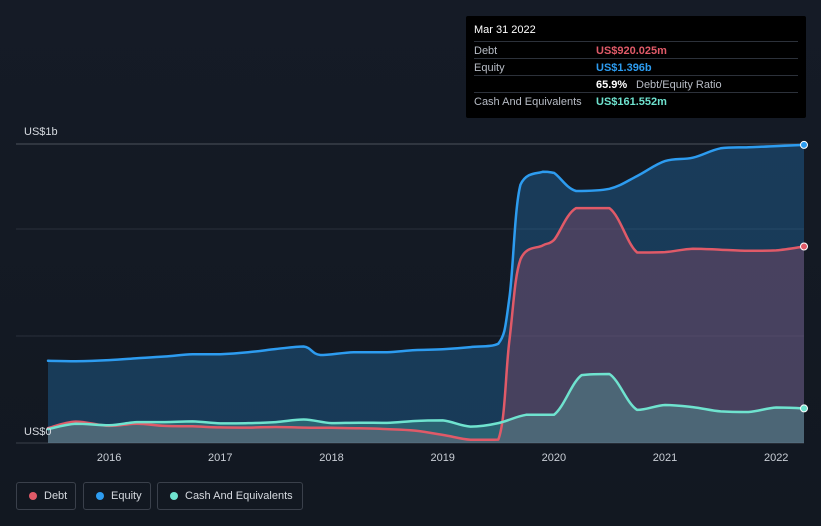 The image size is (821, 526). I want to click on debt-dot-icon, so click(33, 496).